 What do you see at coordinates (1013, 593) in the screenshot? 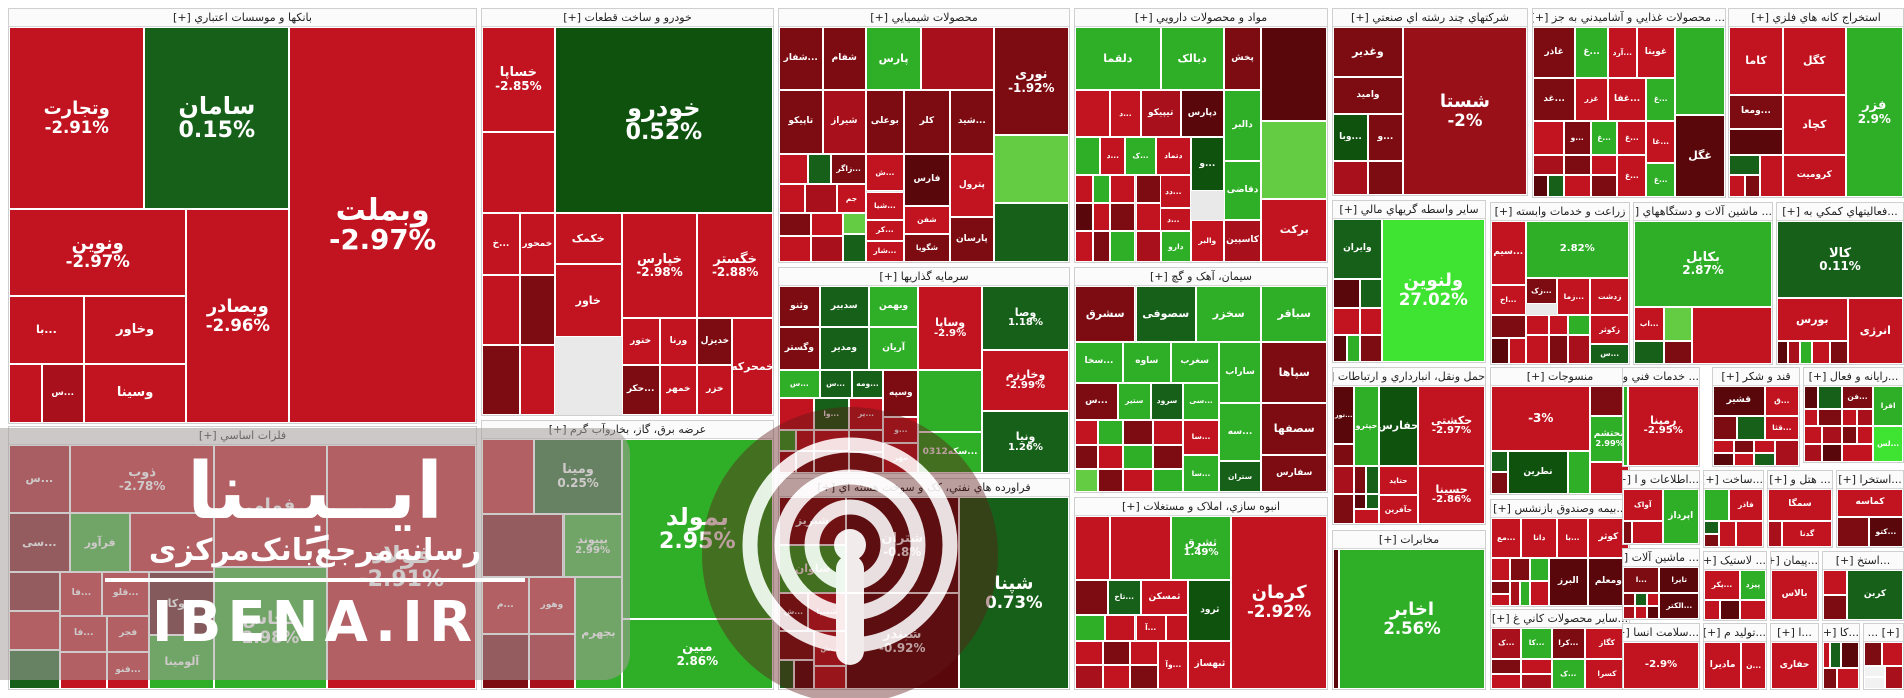
I see `stock-tile-شپنا: شپنا 0.73%` at bounding box center [1013, 593].